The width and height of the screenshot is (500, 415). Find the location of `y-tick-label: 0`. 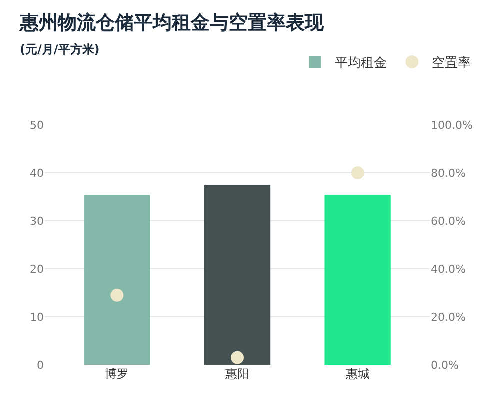

y-tick-label: 0 is located at coordinates (40, 365).